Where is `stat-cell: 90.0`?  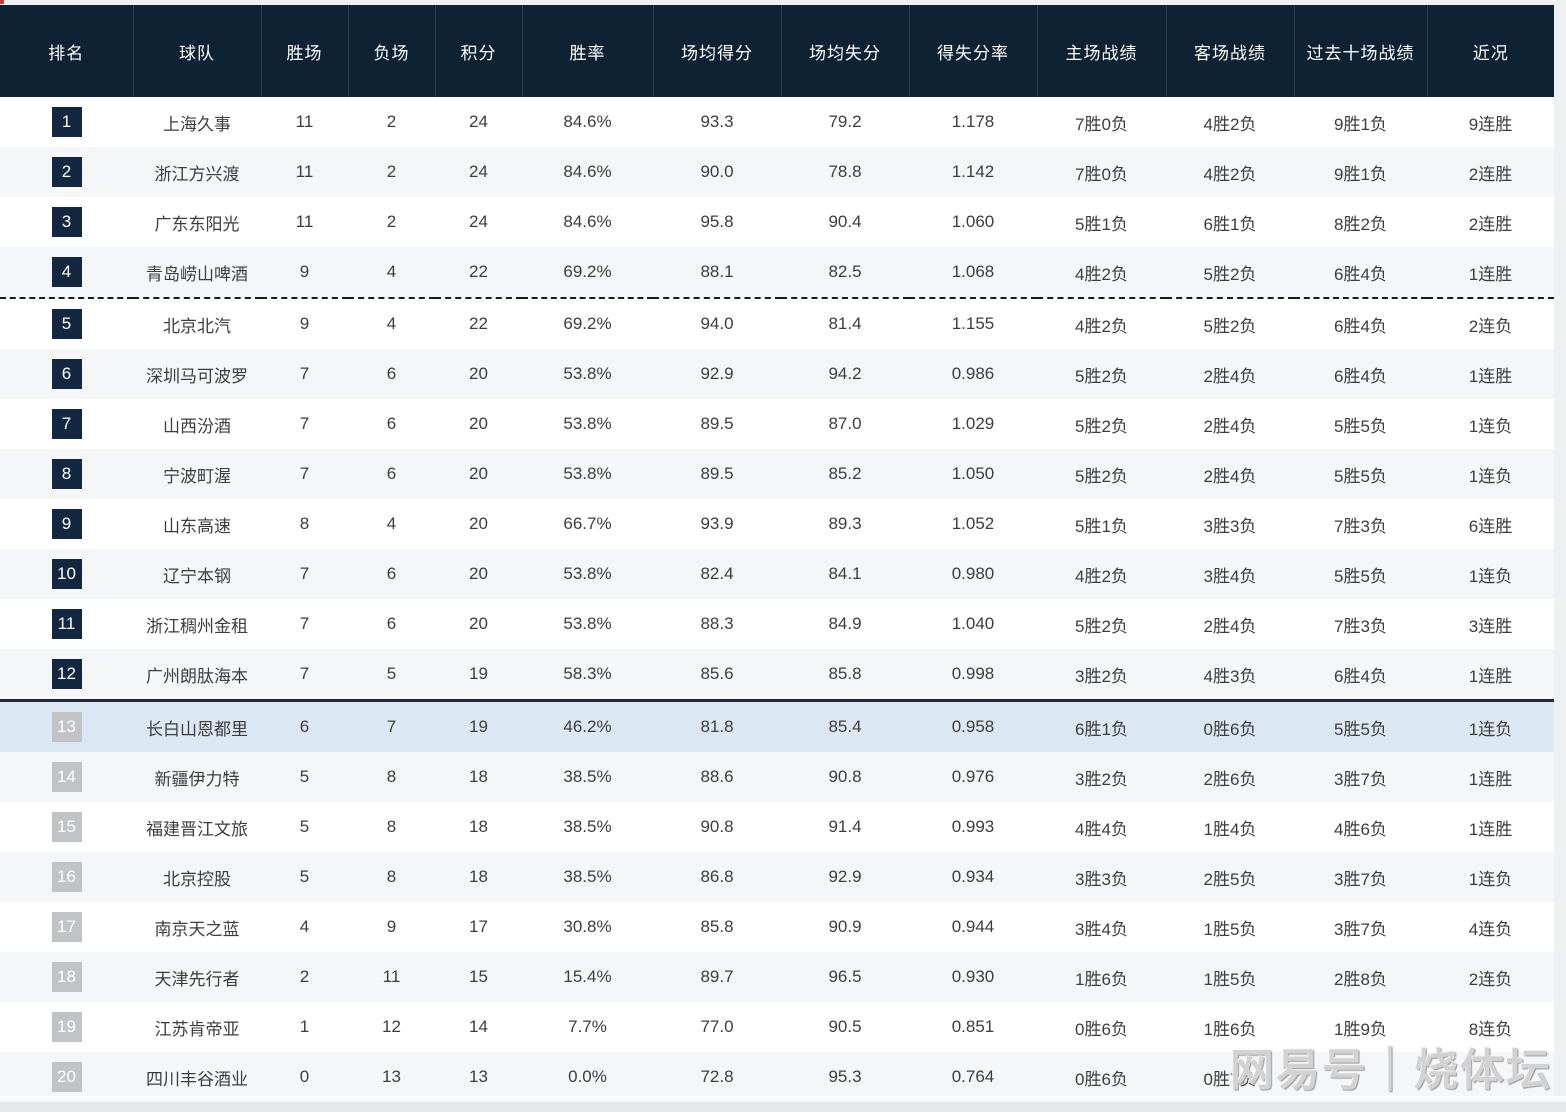
stat-cell: 90.0 is located at coordinates (717, 172).